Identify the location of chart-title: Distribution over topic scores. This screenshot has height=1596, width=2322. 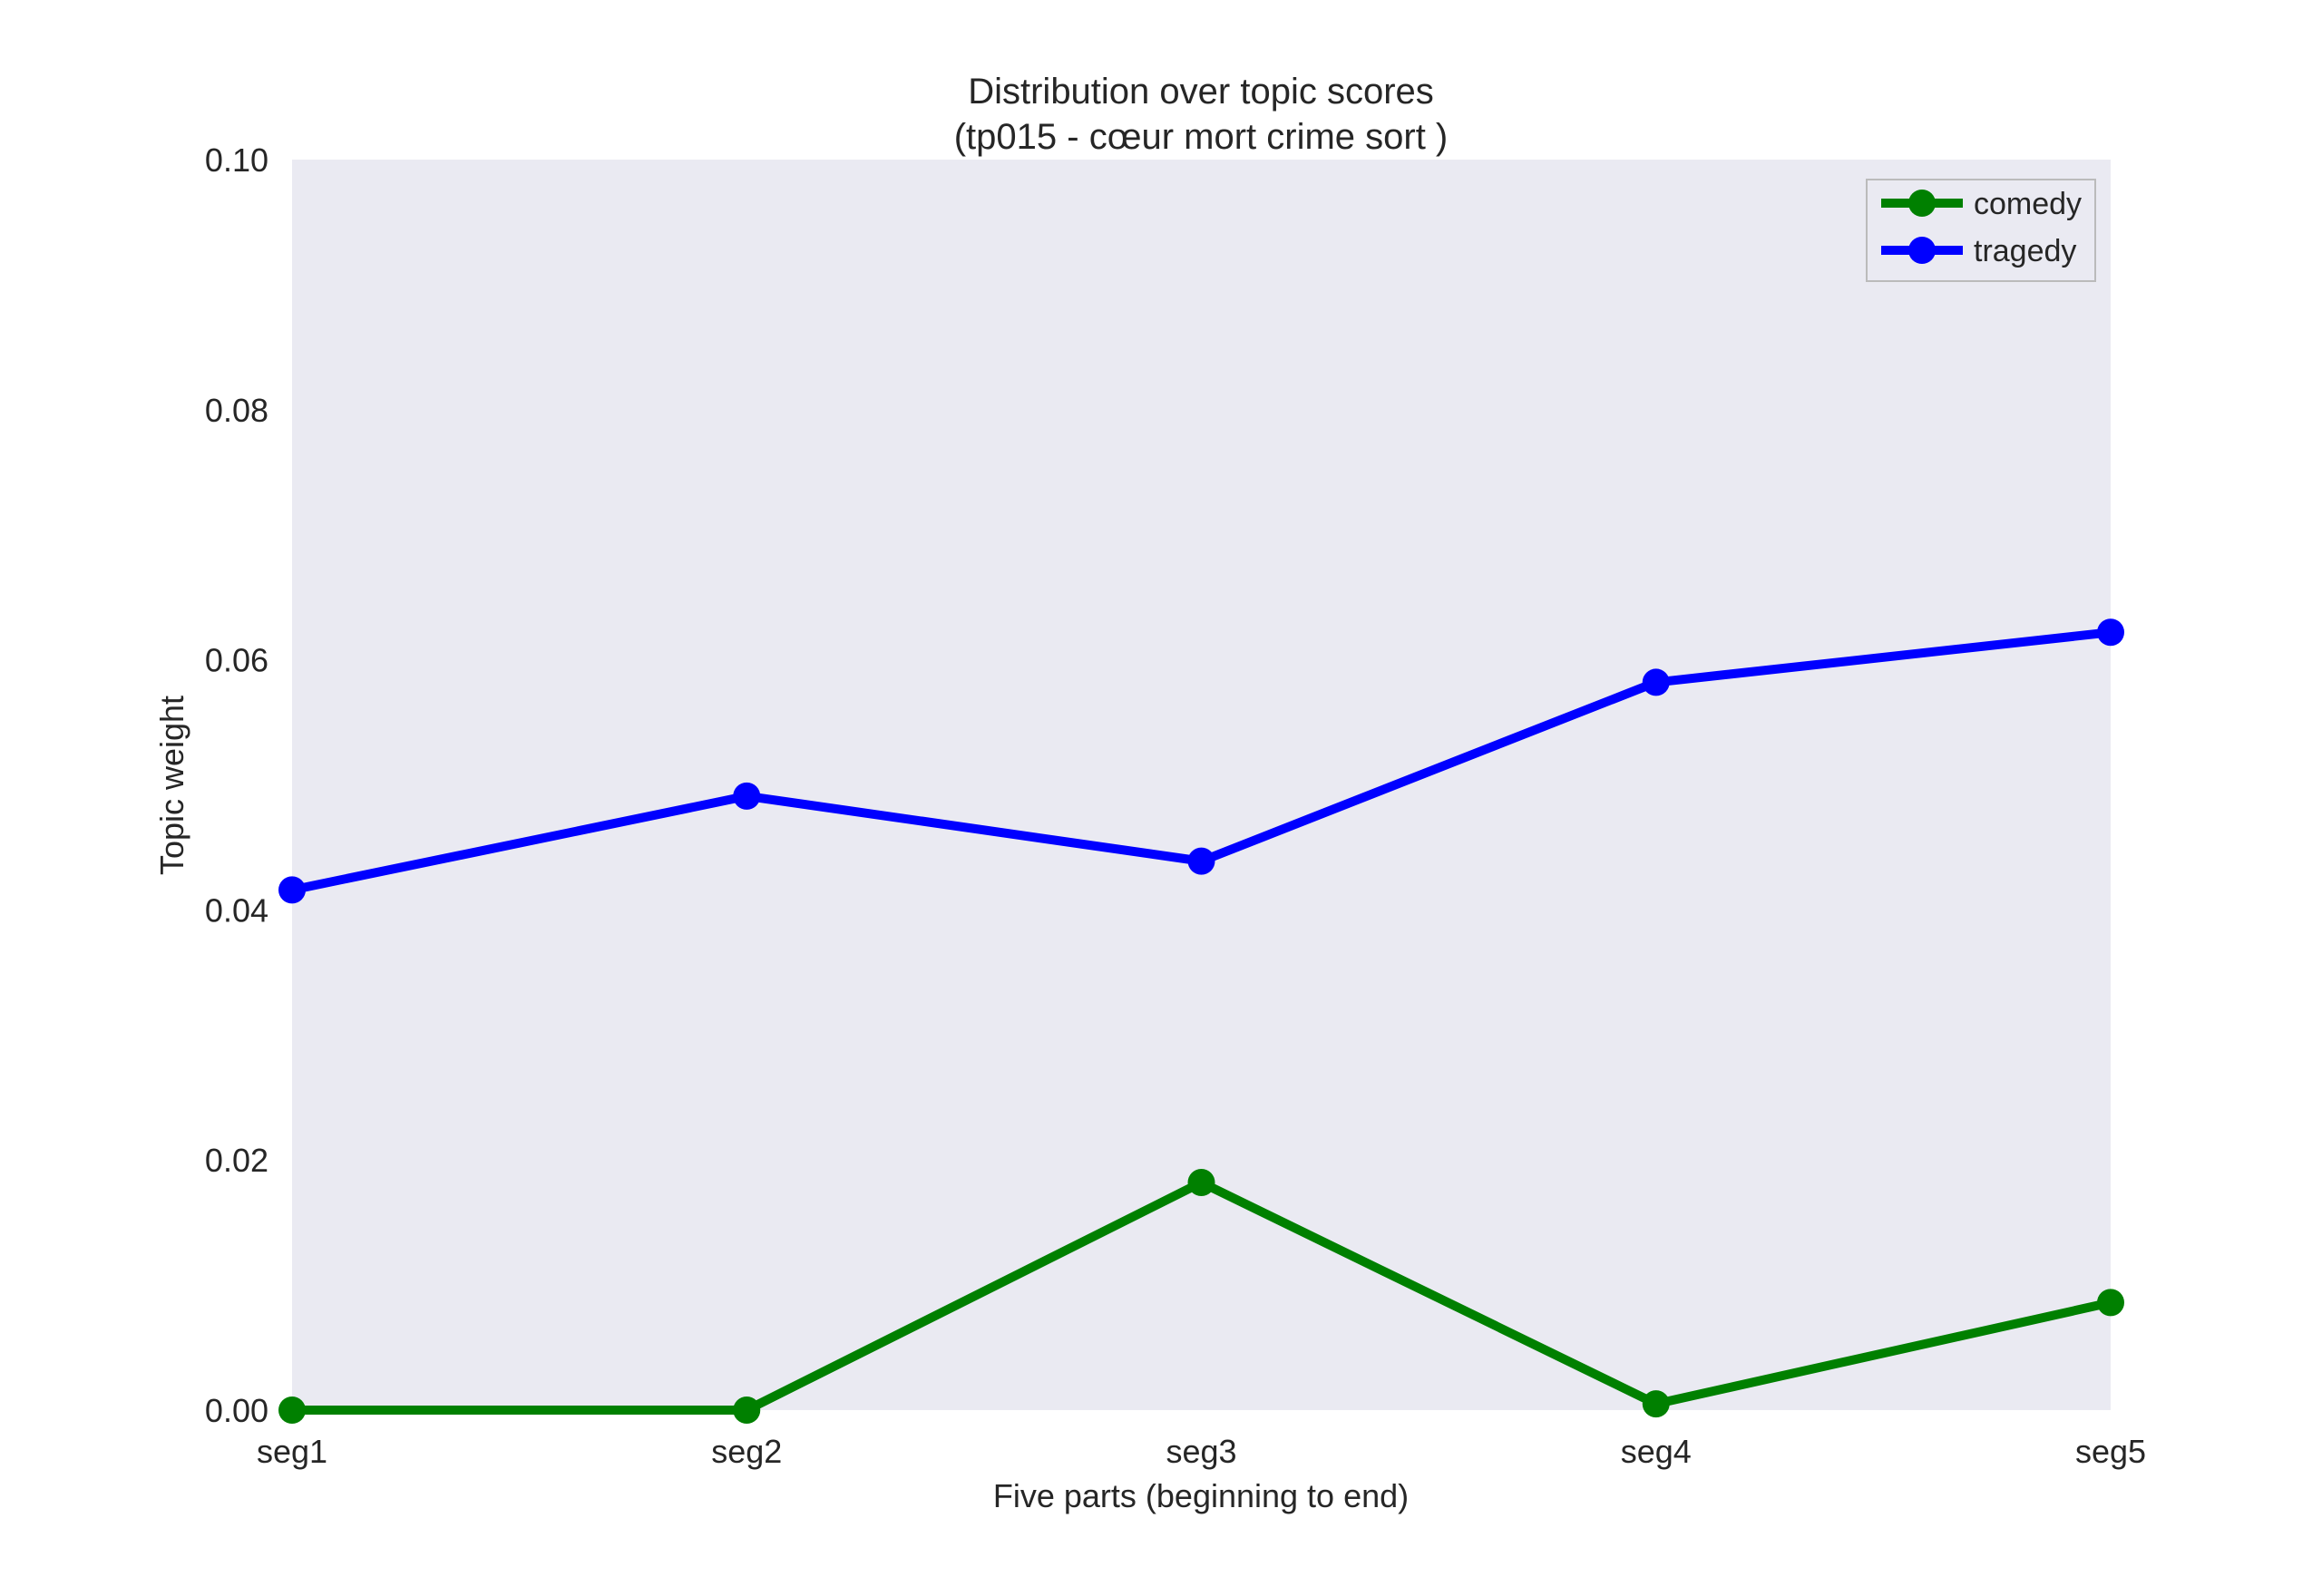
(1201, 92).